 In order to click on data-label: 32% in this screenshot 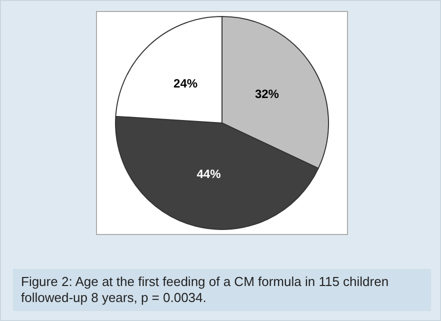, I will do `click(267, 93)`.